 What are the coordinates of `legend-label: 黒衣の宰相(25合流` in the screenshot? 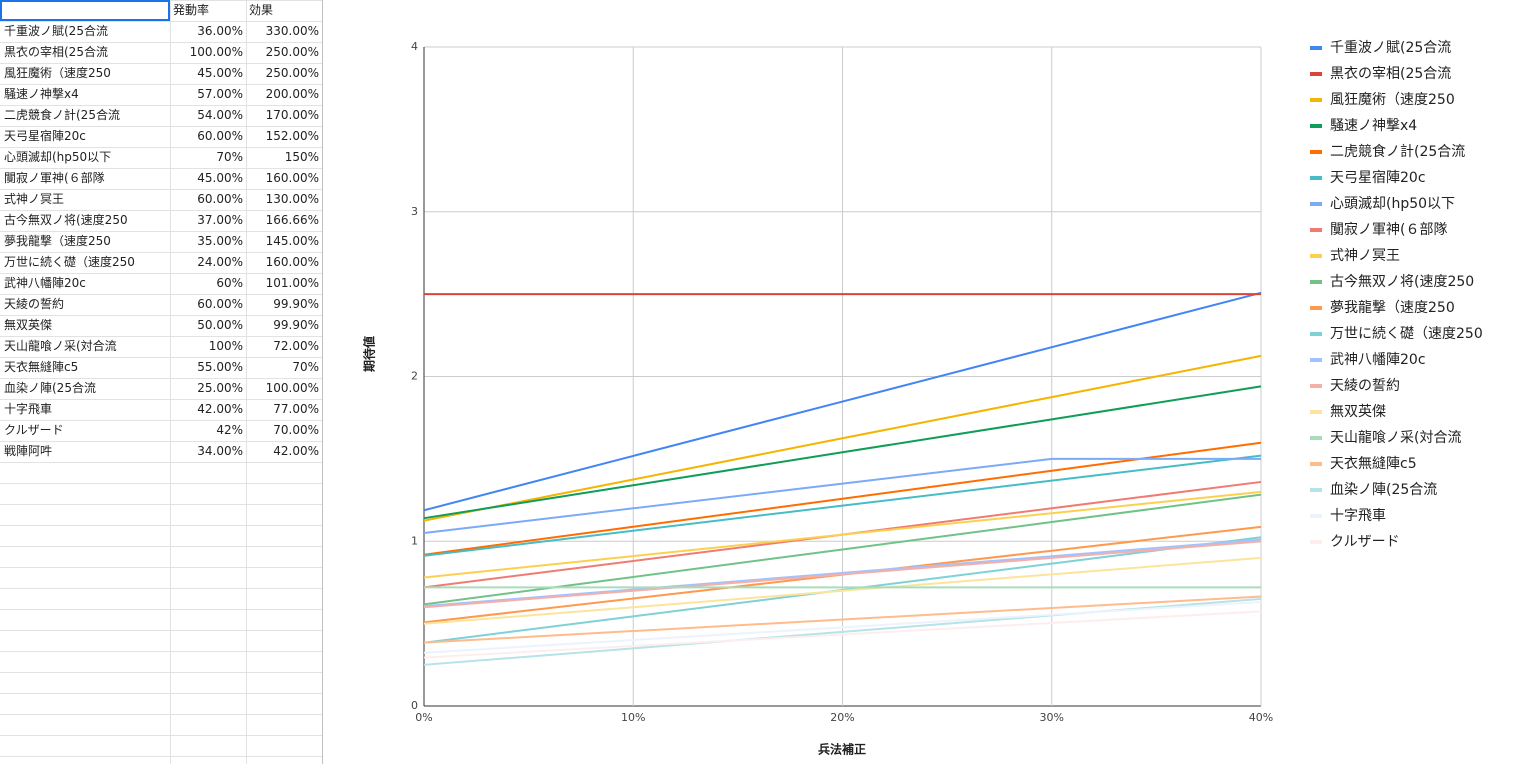 It's located at (1390, 74).